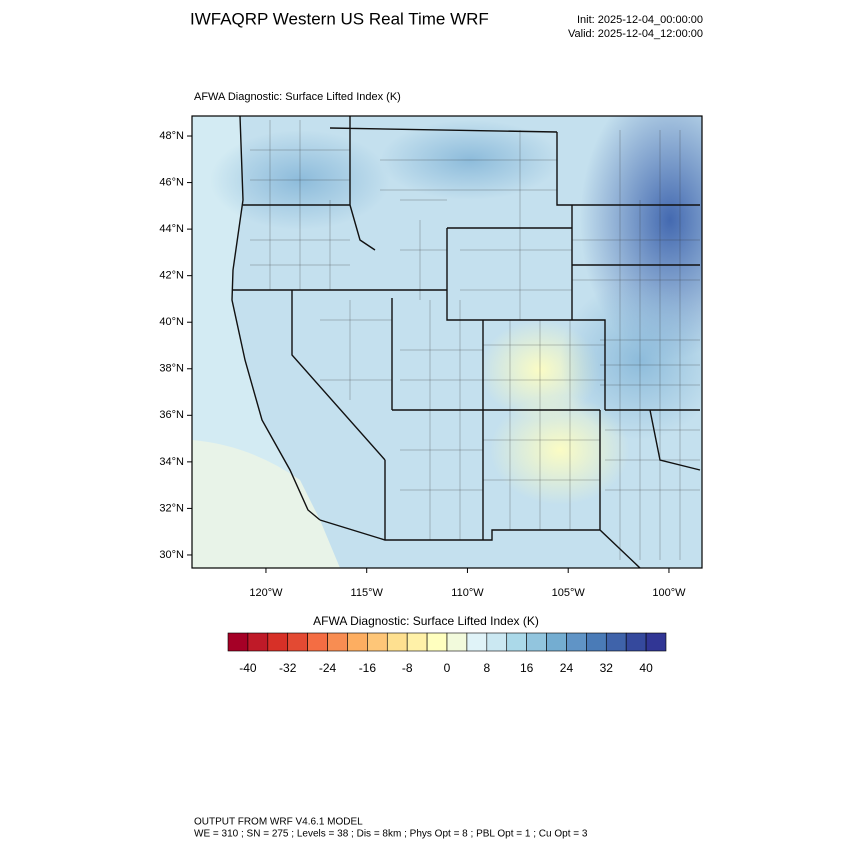  Describe the element at coordinates (368, 668) in the screenshot. I see `colorbar-label: -16` at that location.